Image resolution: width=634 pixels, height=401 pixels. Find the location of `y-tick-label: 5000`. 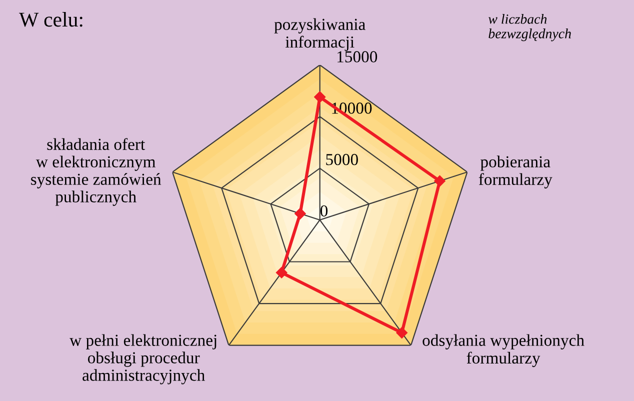

y-tick-label: 5000 is located at coordinates (342, 160).